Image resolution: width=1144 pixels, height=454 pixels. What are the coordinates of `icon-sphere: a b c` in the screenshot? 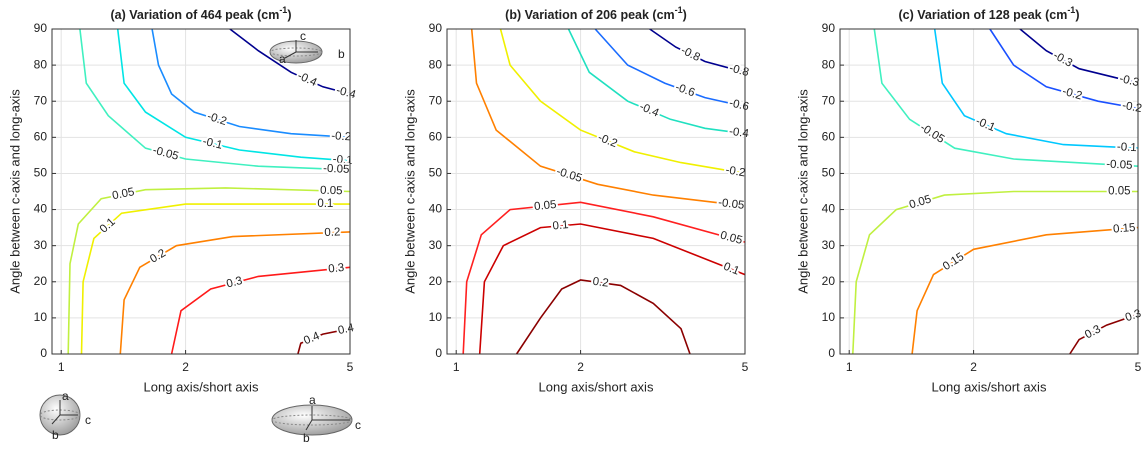 It's located at (65, 415).